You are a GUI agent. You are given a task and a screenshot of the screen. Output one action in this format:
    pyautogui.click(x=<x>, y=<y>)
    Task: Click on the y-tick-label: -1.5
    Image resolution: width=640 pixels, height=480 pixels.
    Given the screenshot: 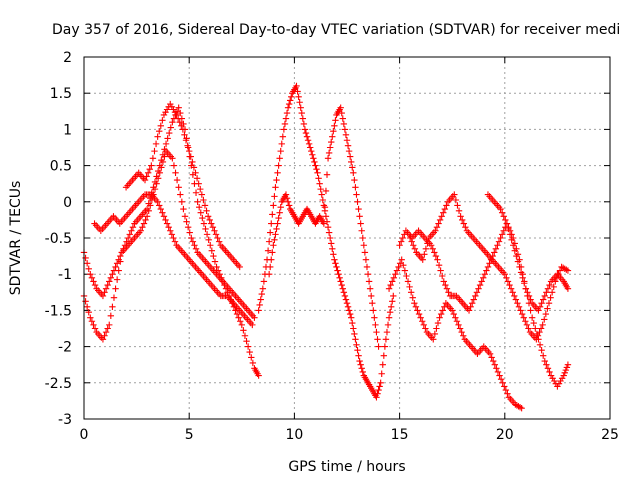 What is the action you would take?
    pyautogui.click(x=58, y=311)
    